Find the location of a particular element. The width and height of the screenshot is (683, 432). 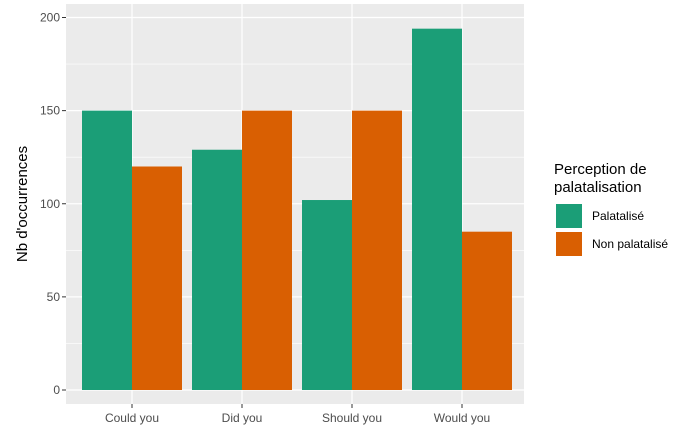

bar-palatalise-could-you is located at coordinates (107, 250).